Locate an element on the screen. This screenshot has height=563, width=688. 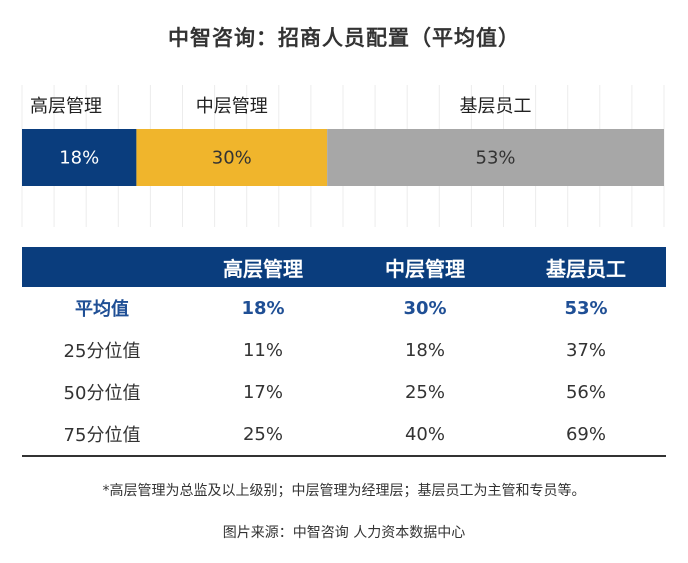
table-cell: 56% is located at coordinates (585, 392).